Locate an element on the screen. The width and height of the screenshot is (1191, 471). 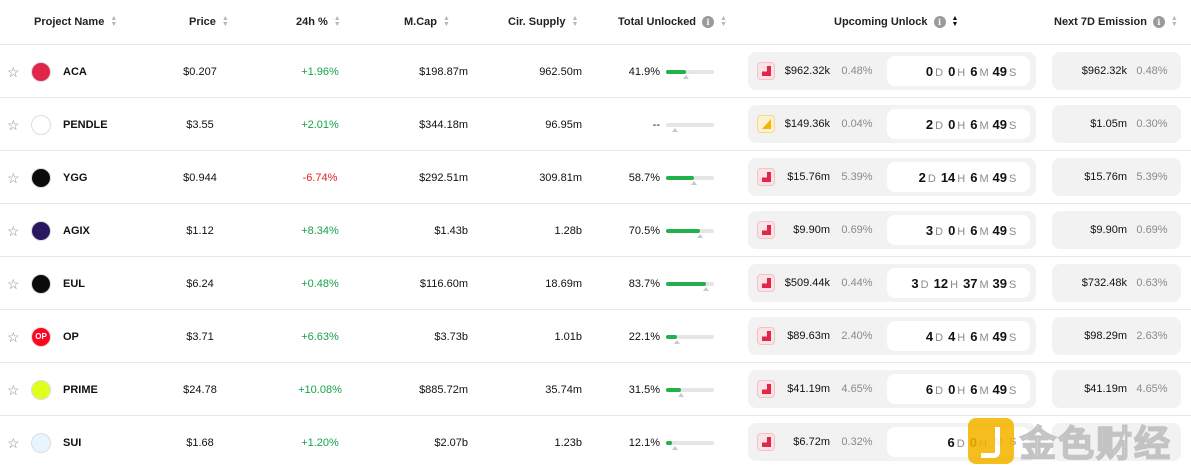
unlock-type-icon is located at coordinates (766, 442).